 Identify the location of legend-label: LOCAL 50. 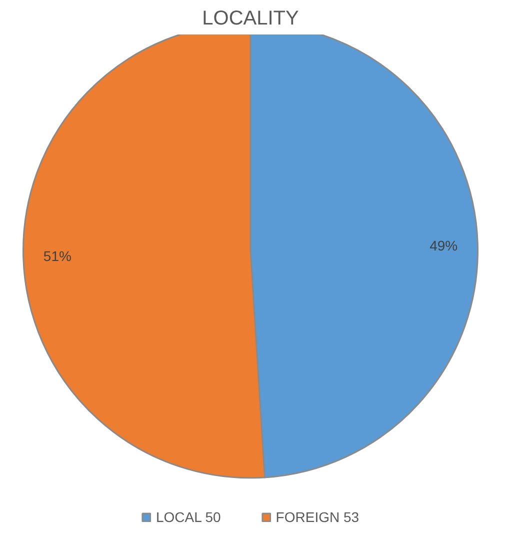
(188, 517).